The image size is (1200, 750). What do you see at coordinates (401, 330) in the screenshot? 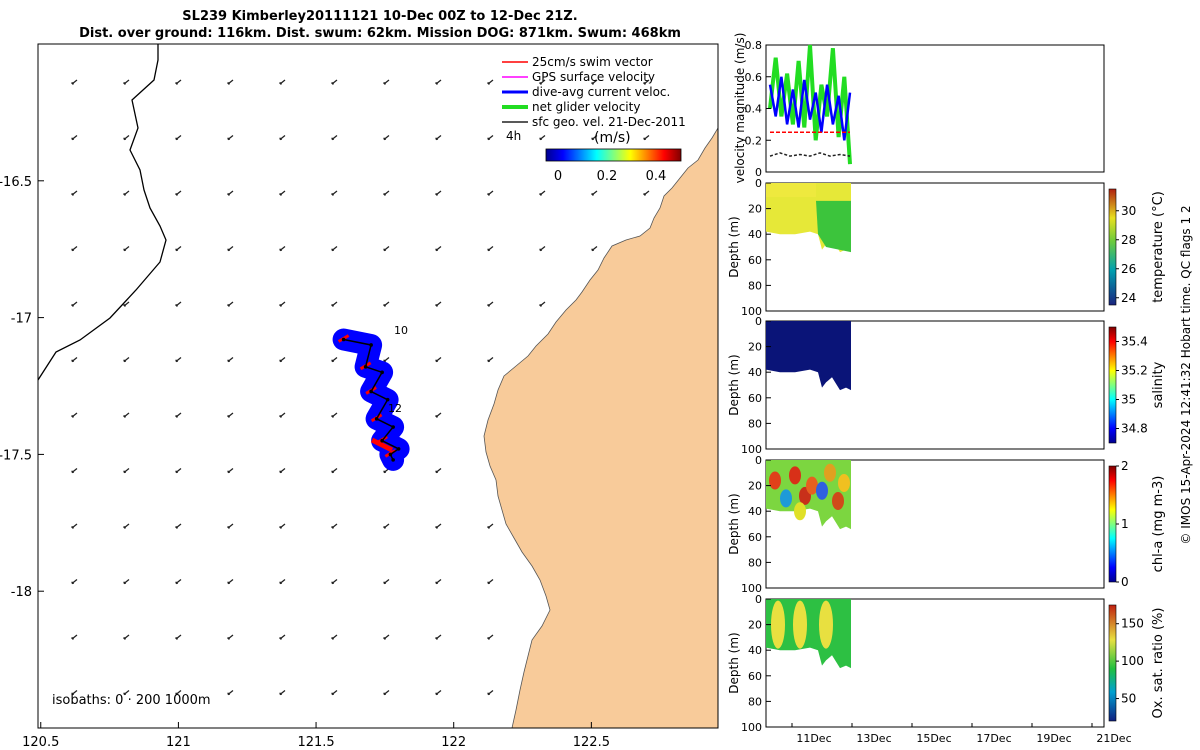
I see `track-label-10: 10` at bounding box center [401, 330].